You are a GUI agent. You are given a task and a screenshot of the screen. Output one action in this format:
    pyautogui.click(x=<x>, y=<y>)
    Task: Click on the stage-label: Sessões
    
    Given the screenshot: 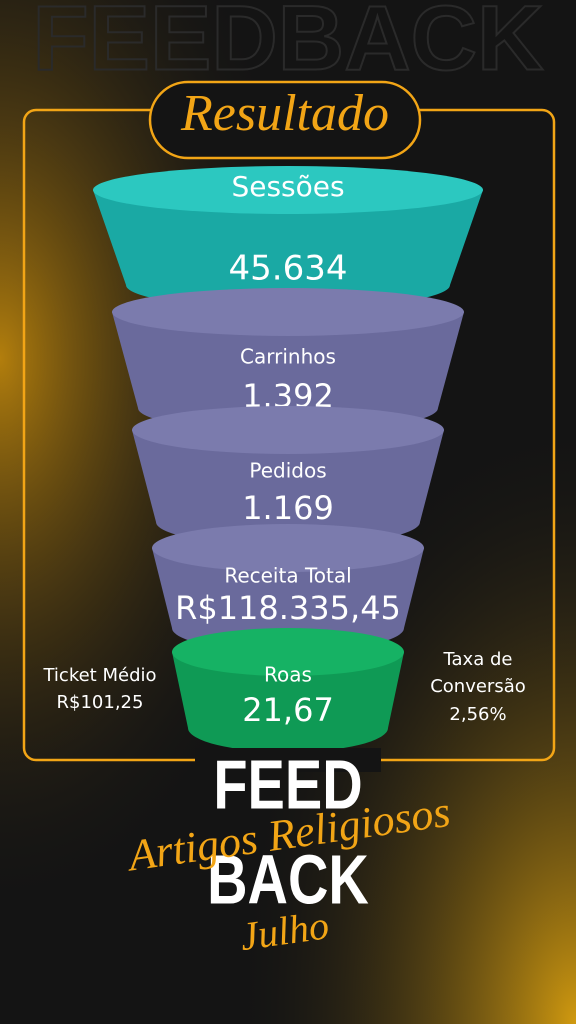 What is the action you would take?
    pyautogui.click(x=287, y=186)
    